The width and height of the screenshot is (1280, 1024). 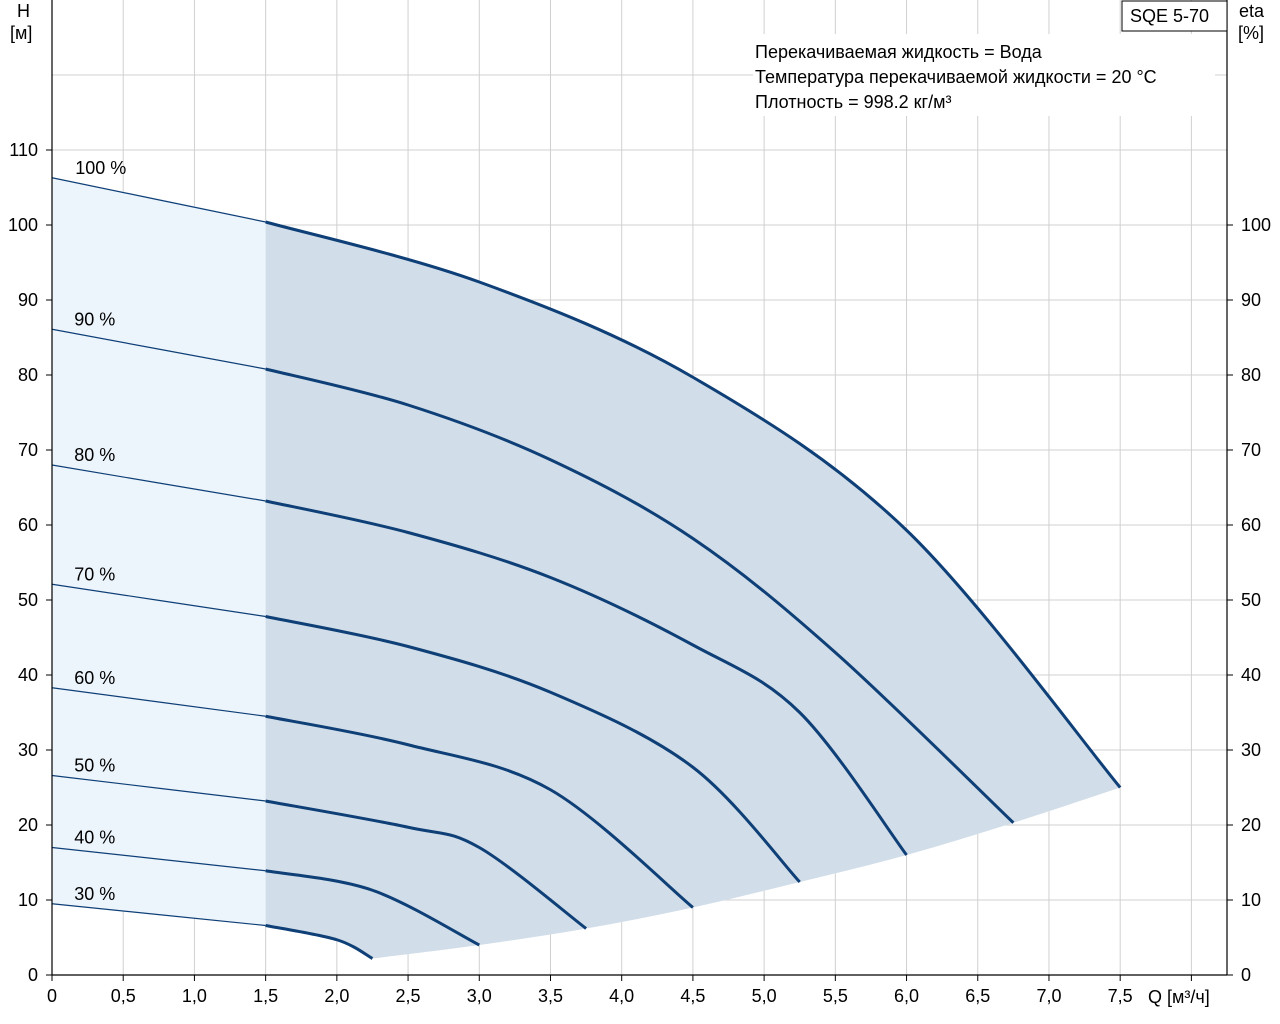 What do you see at coordinates (1120, 996) in the screenshot?
I see `x-tick-label: 7,5` at bounding box center [1120, 996].